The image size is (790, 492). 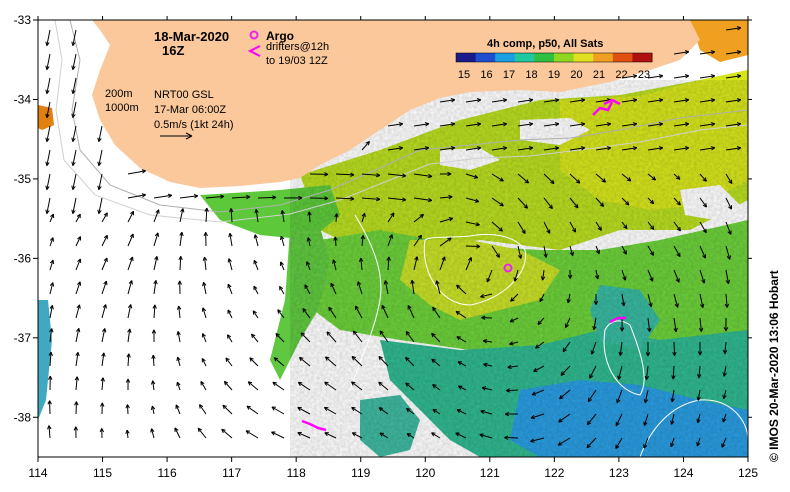 What do you see at coordinates (296, 473) in the screenshot?
I see `lon-tick-label: 118` at bounding box center [296, 473].